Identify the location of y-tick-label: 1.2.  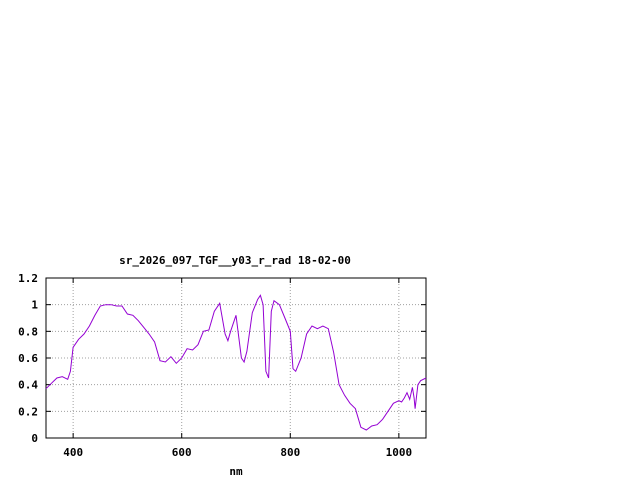
(28, 278).